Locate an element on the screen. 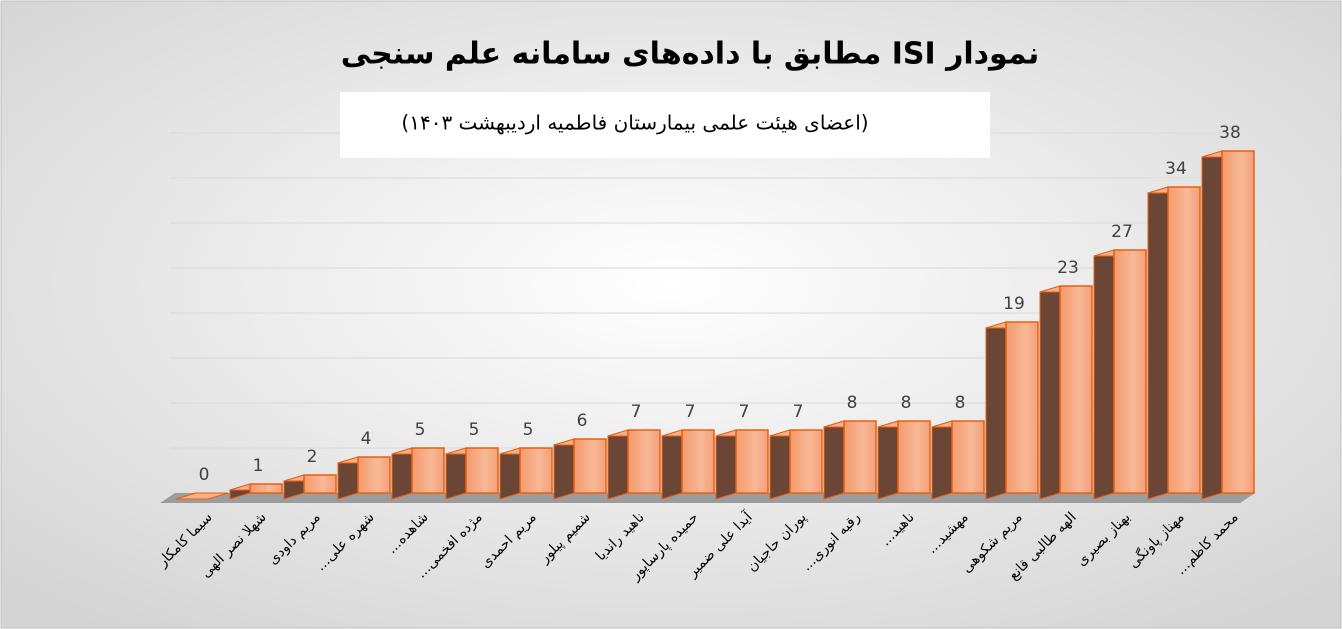  data-label: 0 is located at coordinates (204, 475).